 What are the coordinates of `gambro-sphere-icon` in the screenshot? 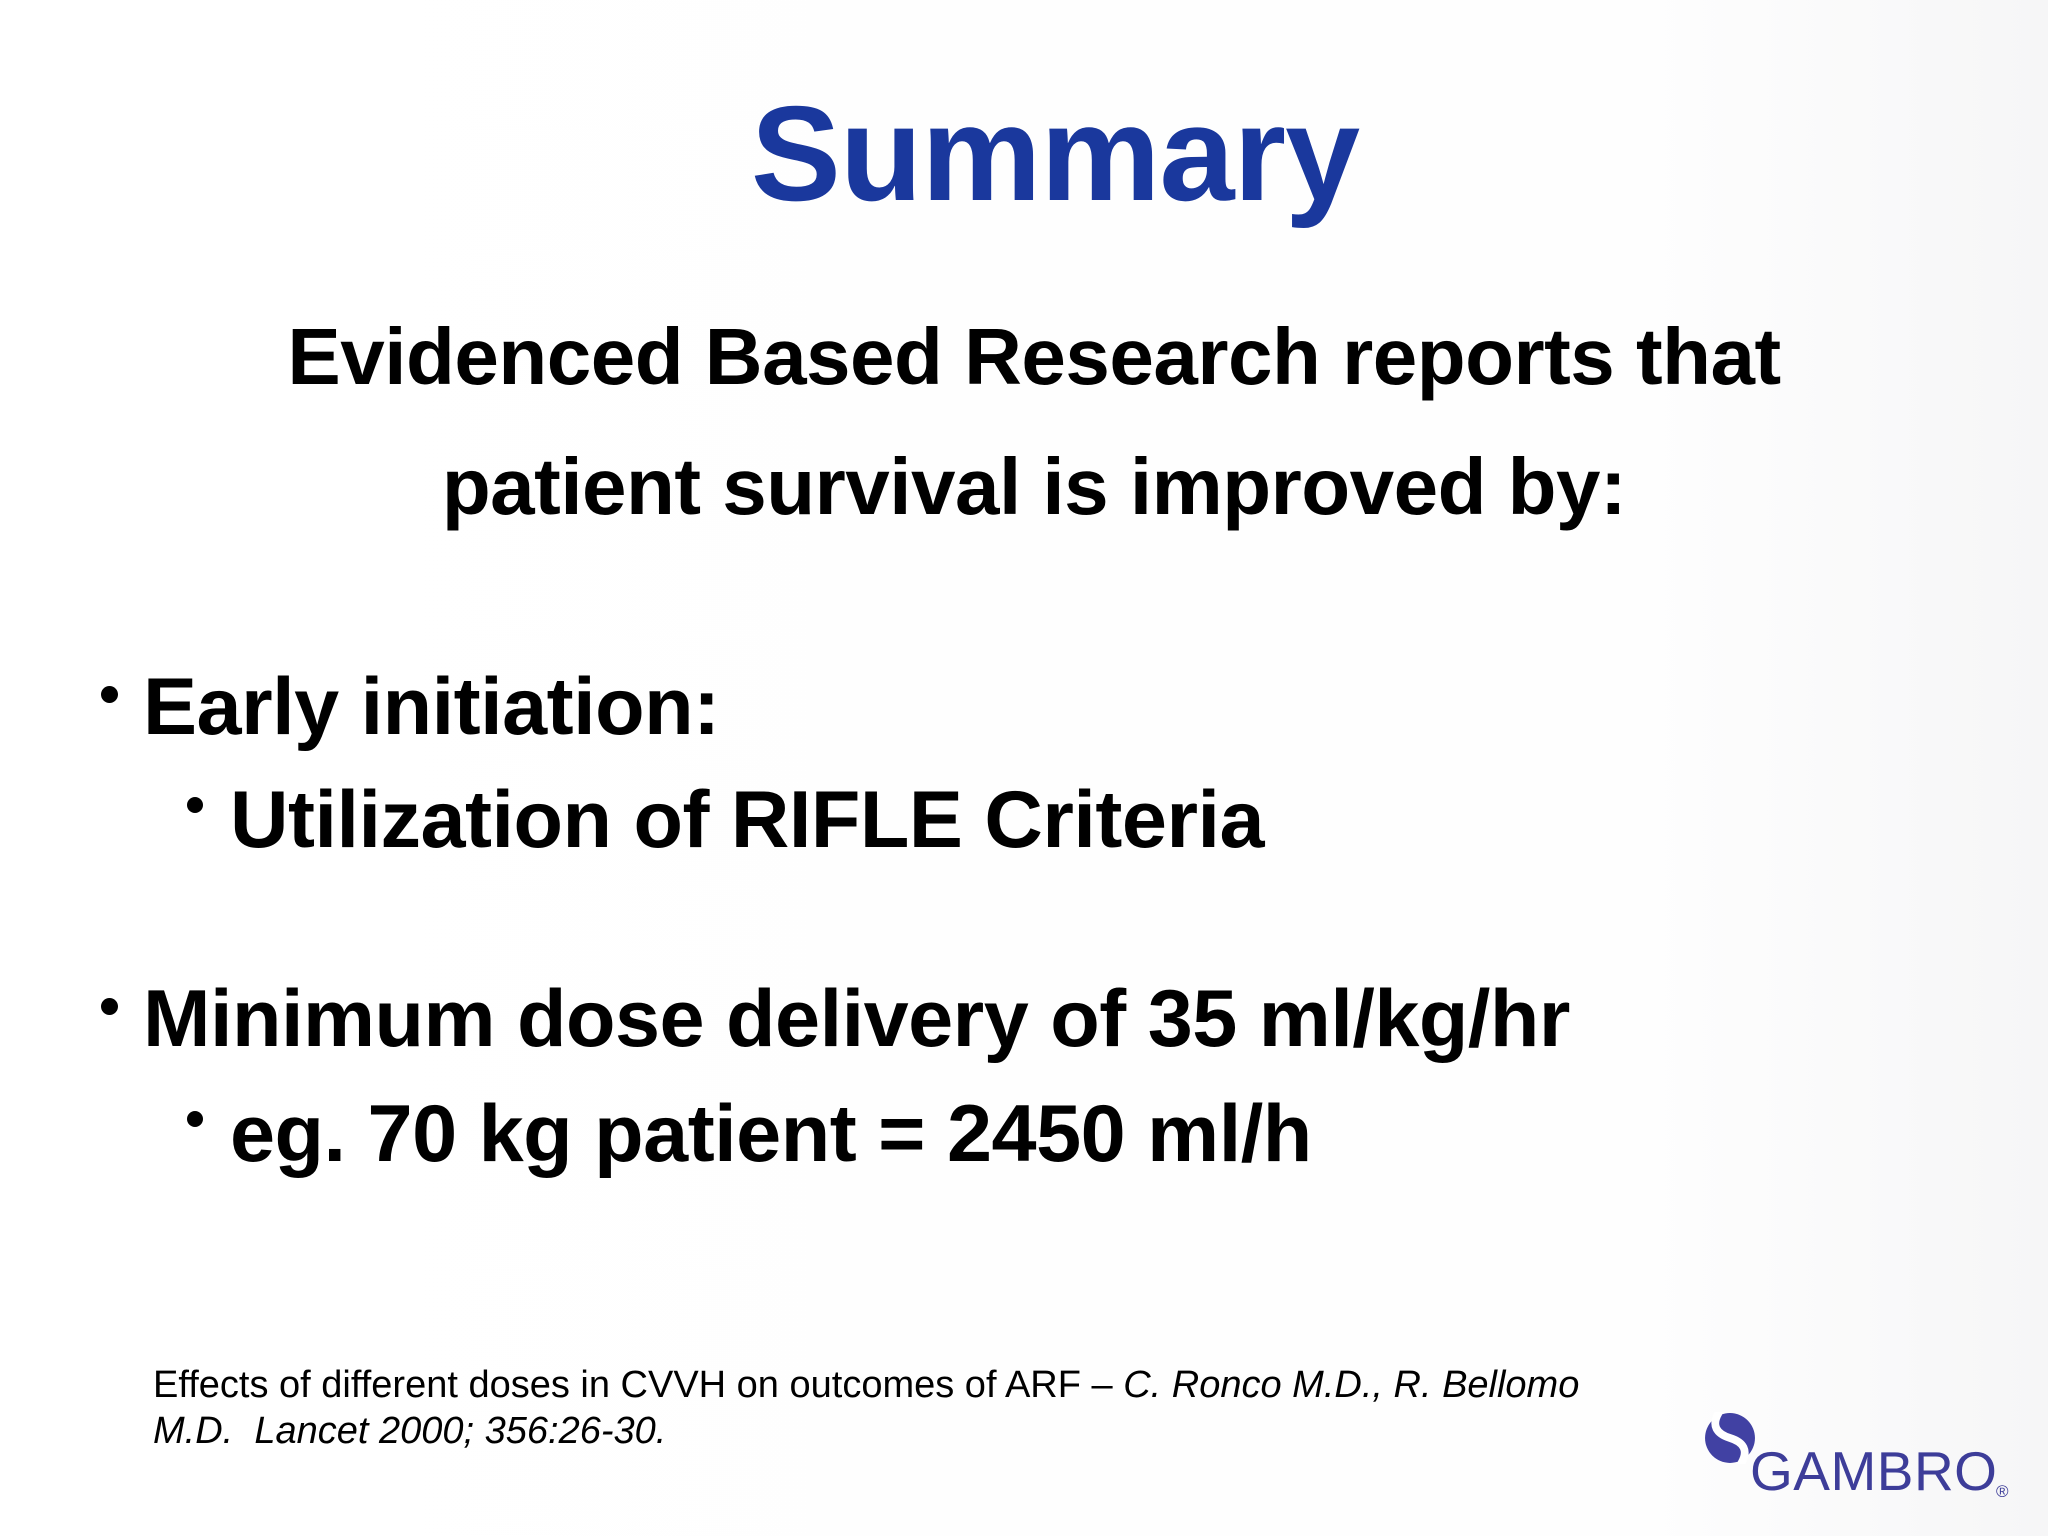 It's located at (1730, 1438).